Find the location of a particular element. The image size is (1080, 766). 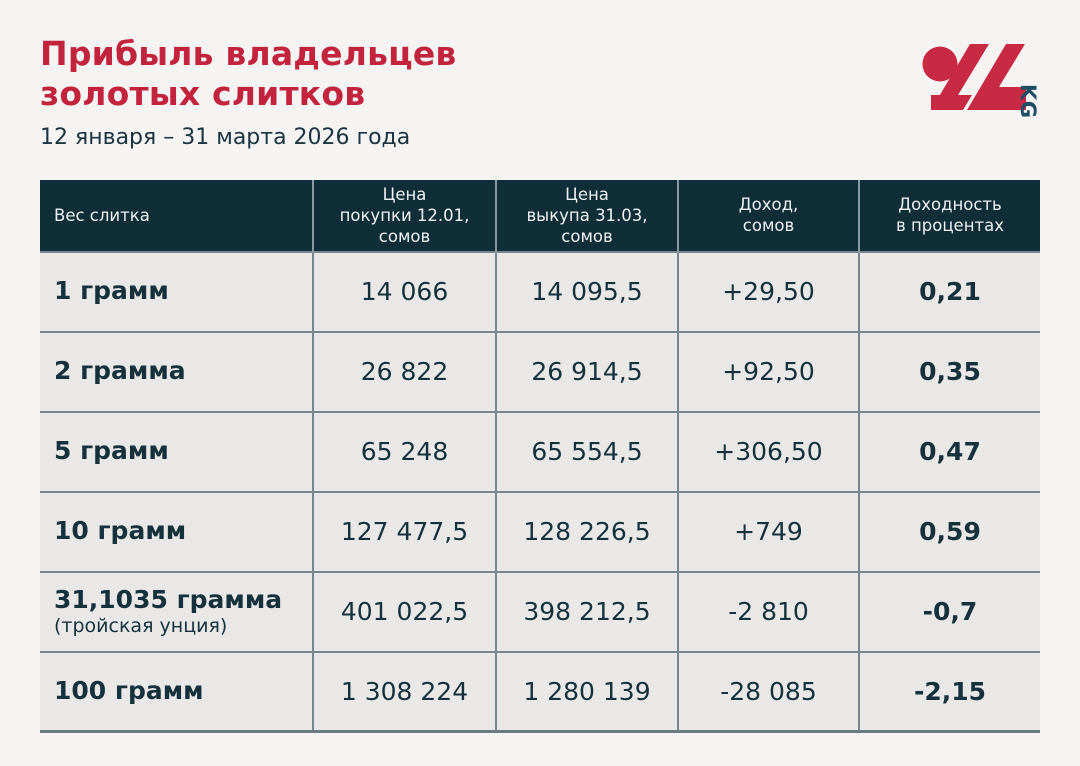

logo-24kg-icon: KG is located at coordinates (980, 78).